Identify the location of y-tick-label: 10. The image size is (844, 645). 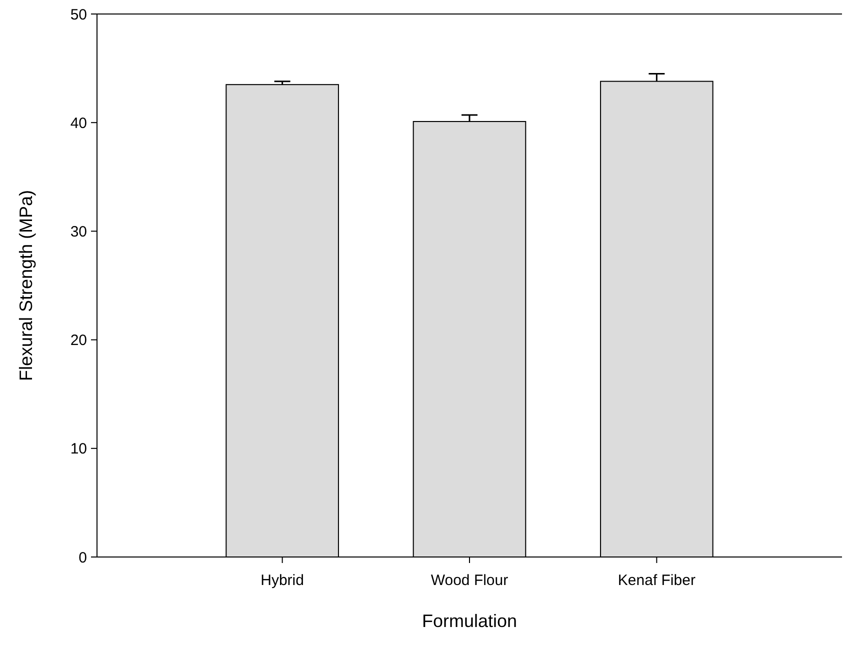
(78, 449).